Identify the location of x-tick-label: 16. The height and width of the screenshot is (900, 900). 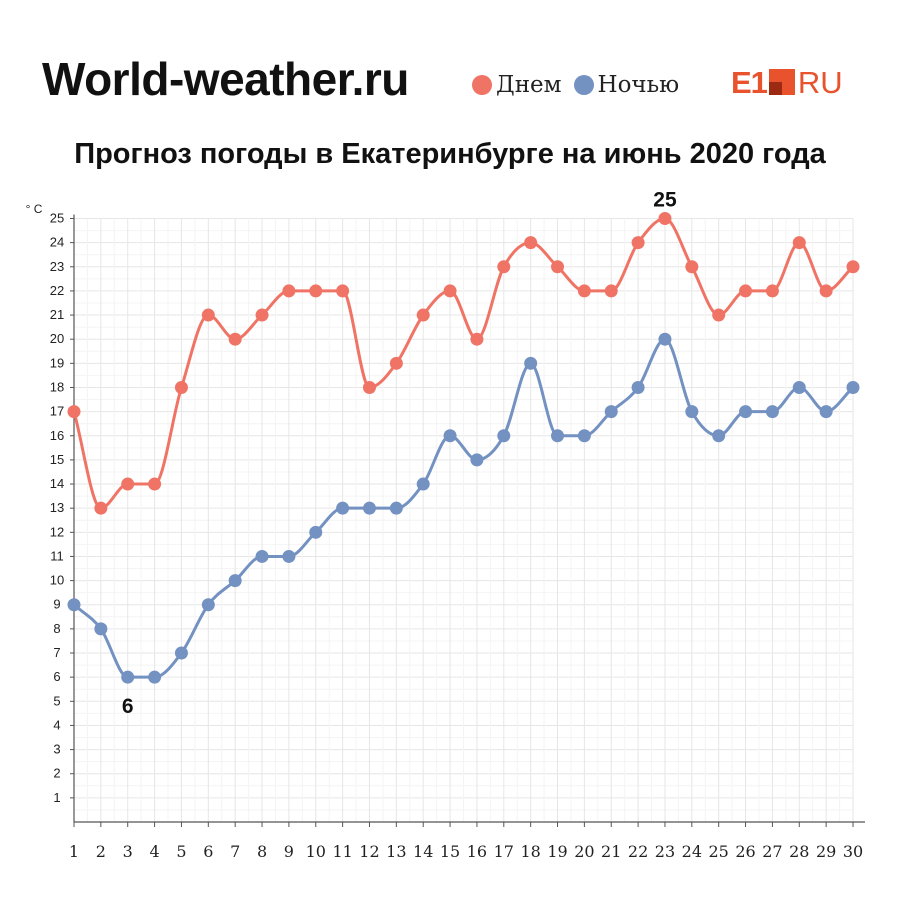
(477, 851).